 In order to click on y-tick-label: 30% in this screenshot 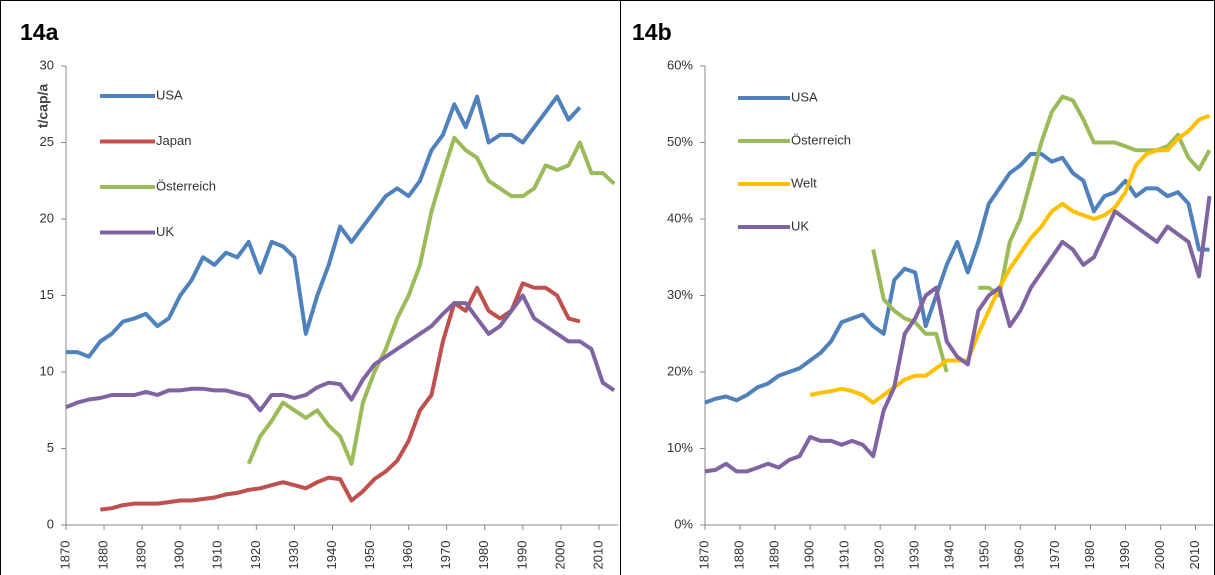, I will do `click(680, 294)`.